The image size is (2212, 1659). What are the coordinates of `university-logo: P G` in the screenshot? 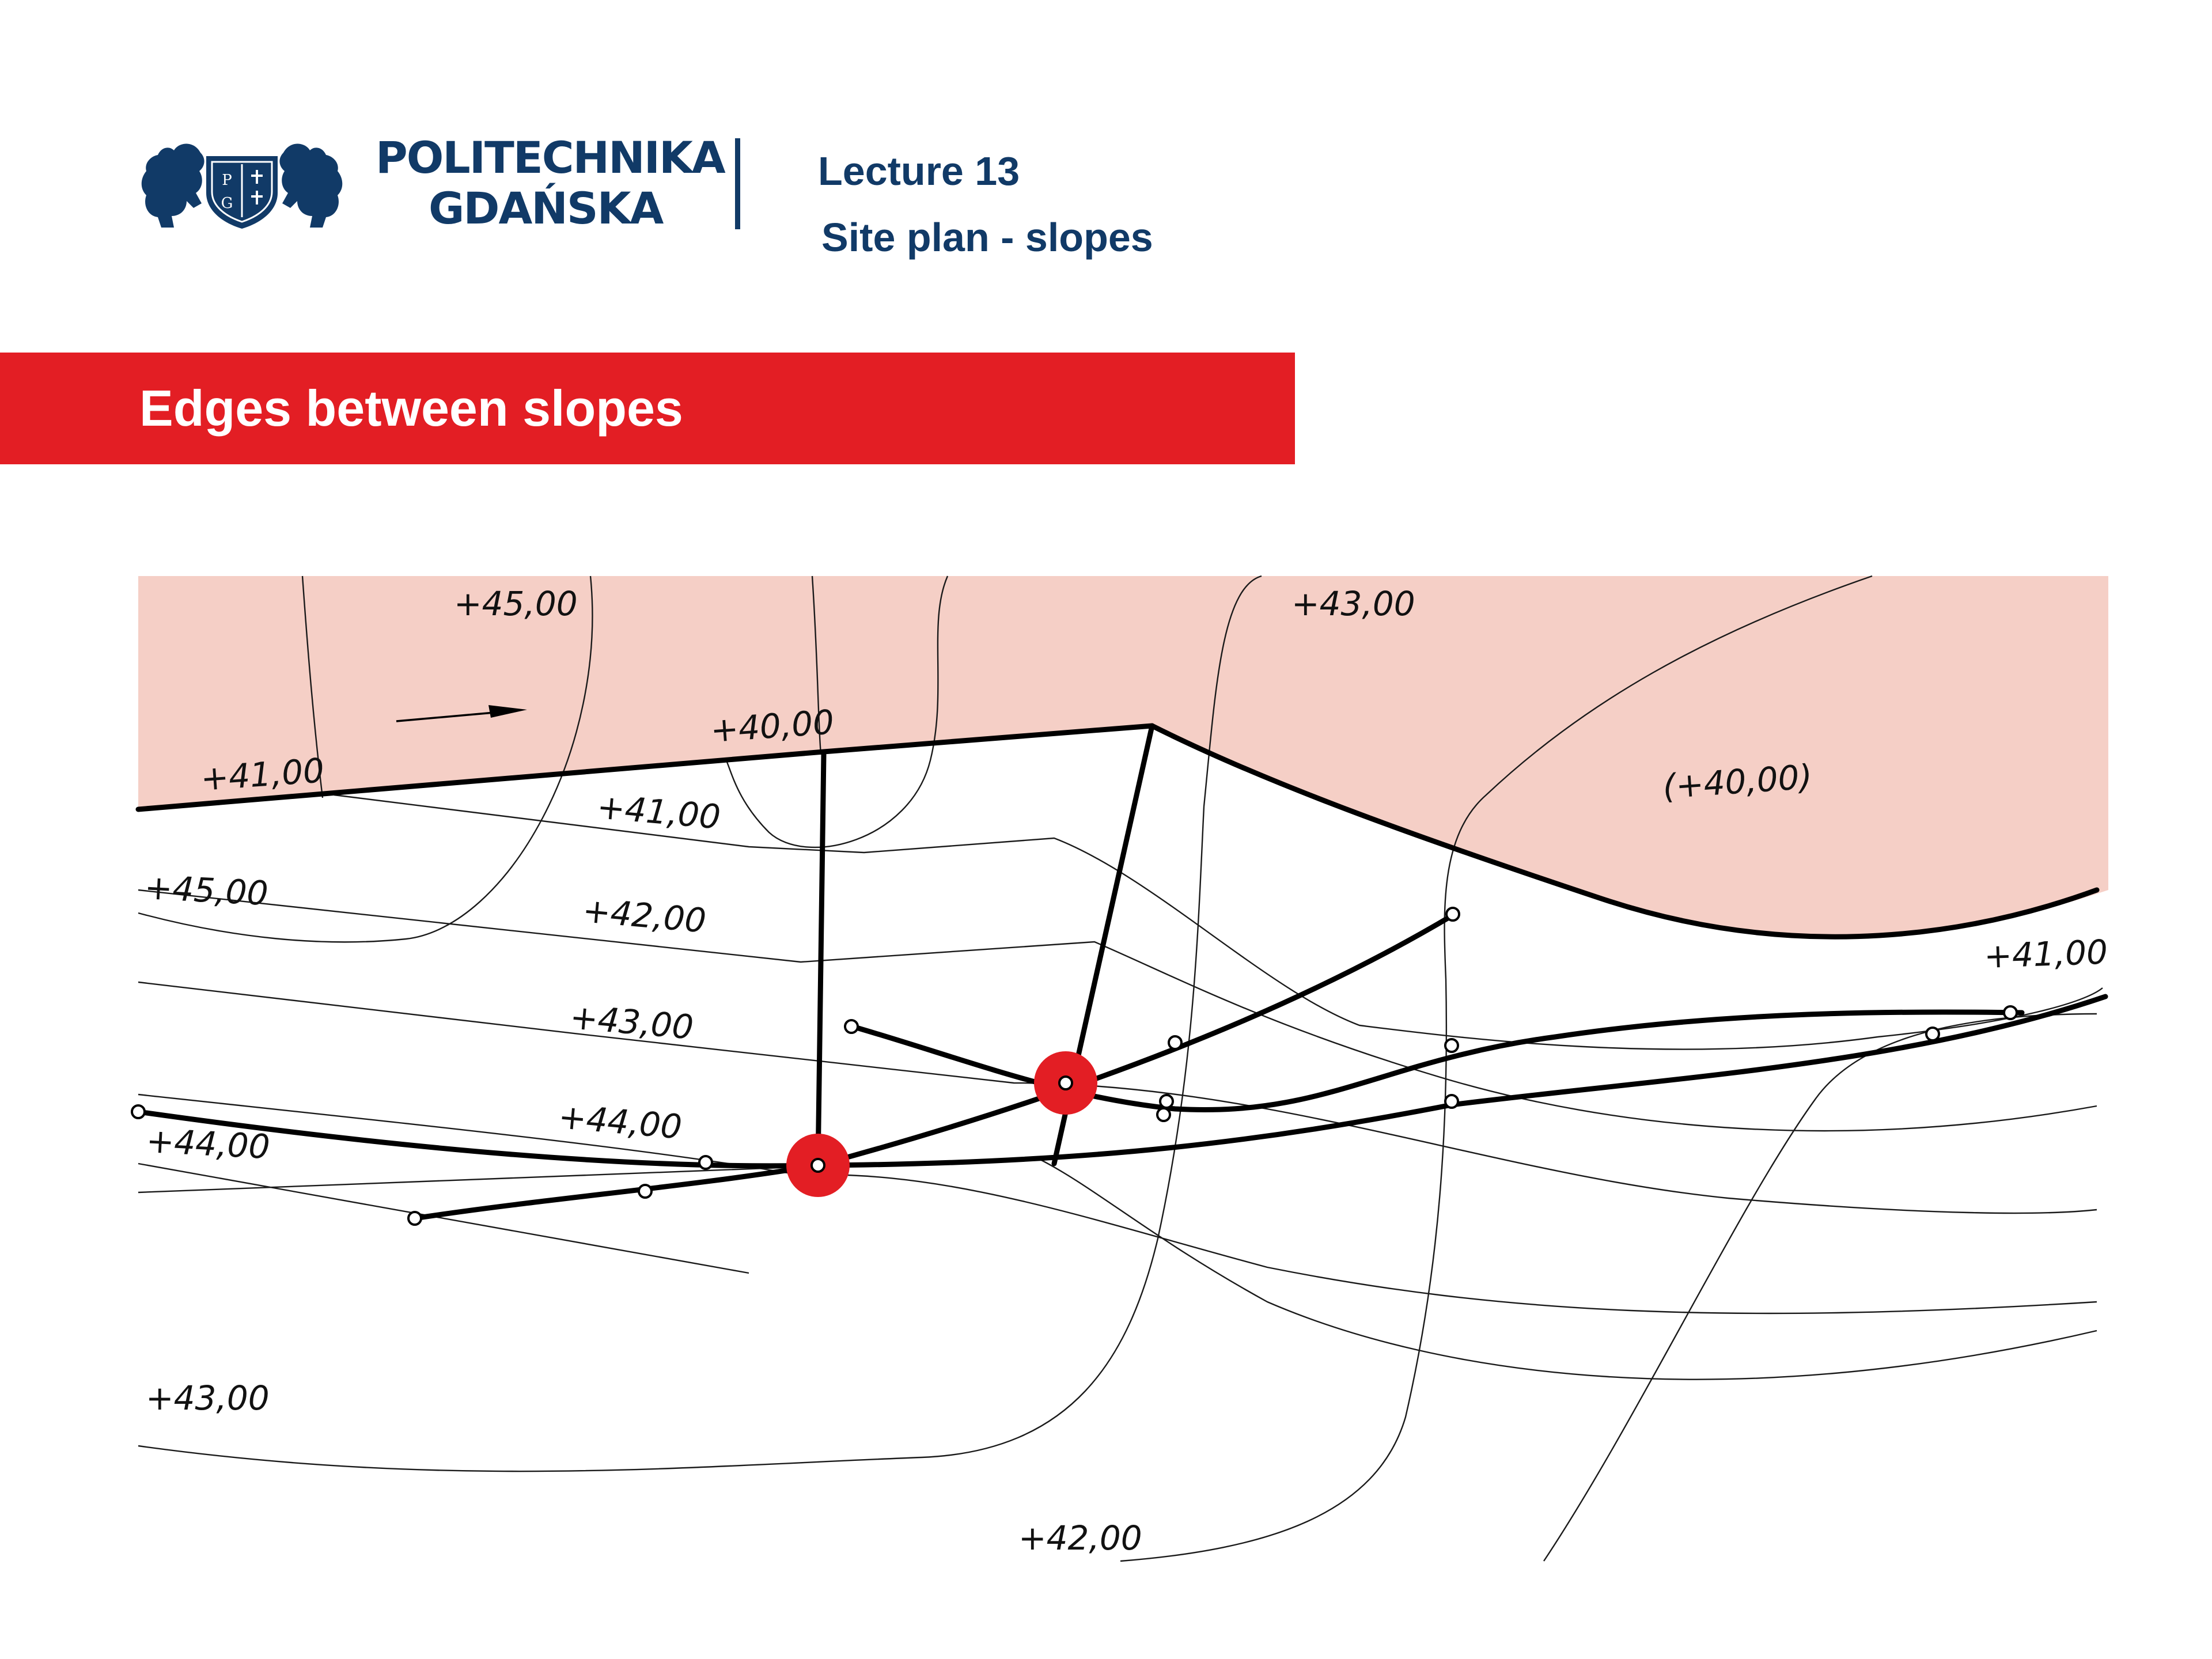 It's located at (242, 186).